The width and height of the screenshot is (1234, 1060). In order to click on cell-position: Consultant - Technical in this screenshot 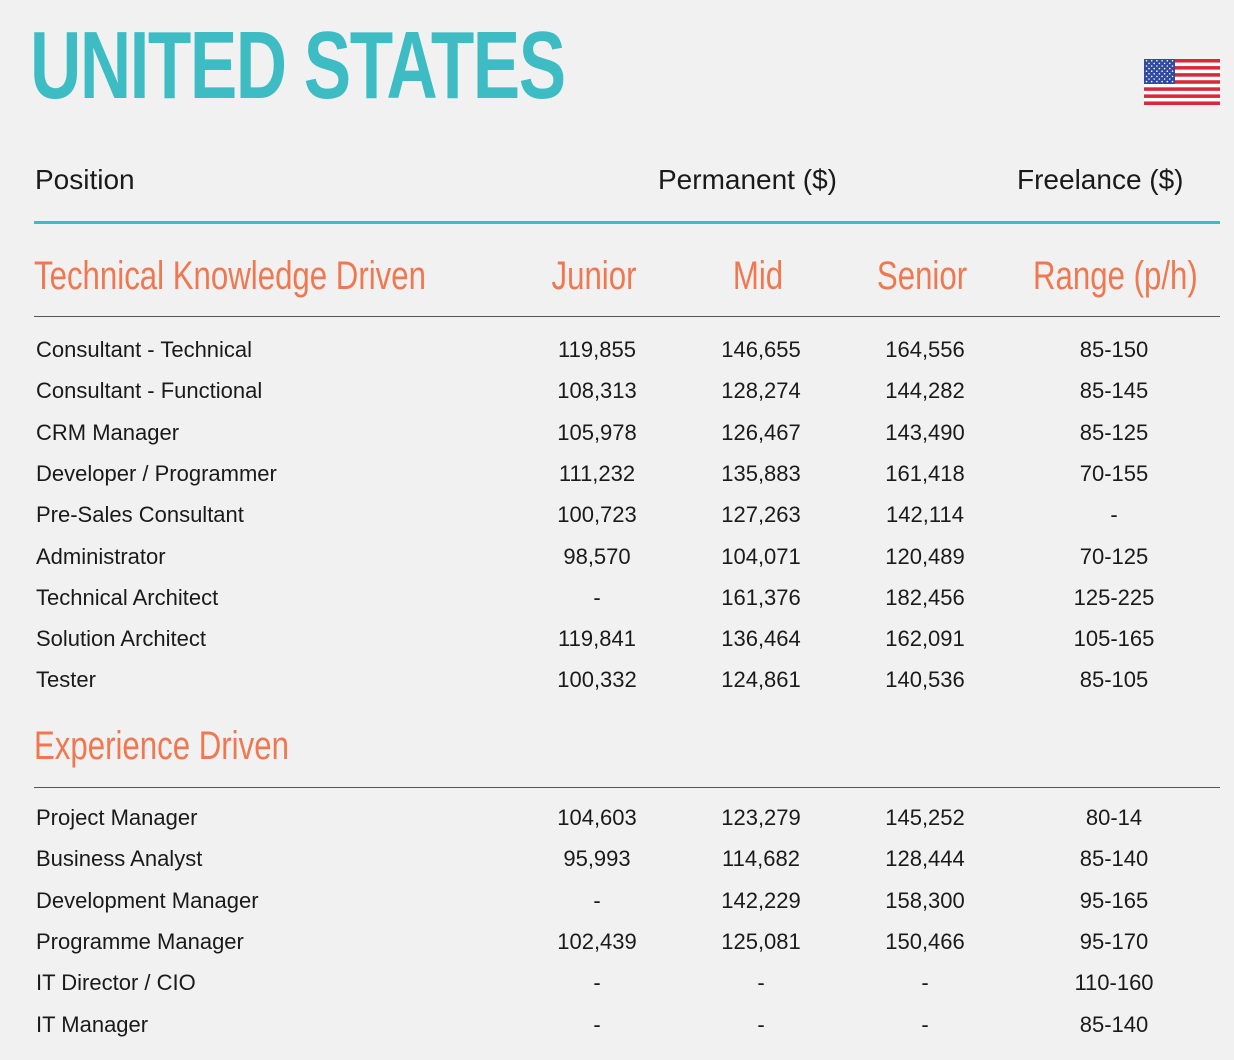, I will do `click(144, 349)`.